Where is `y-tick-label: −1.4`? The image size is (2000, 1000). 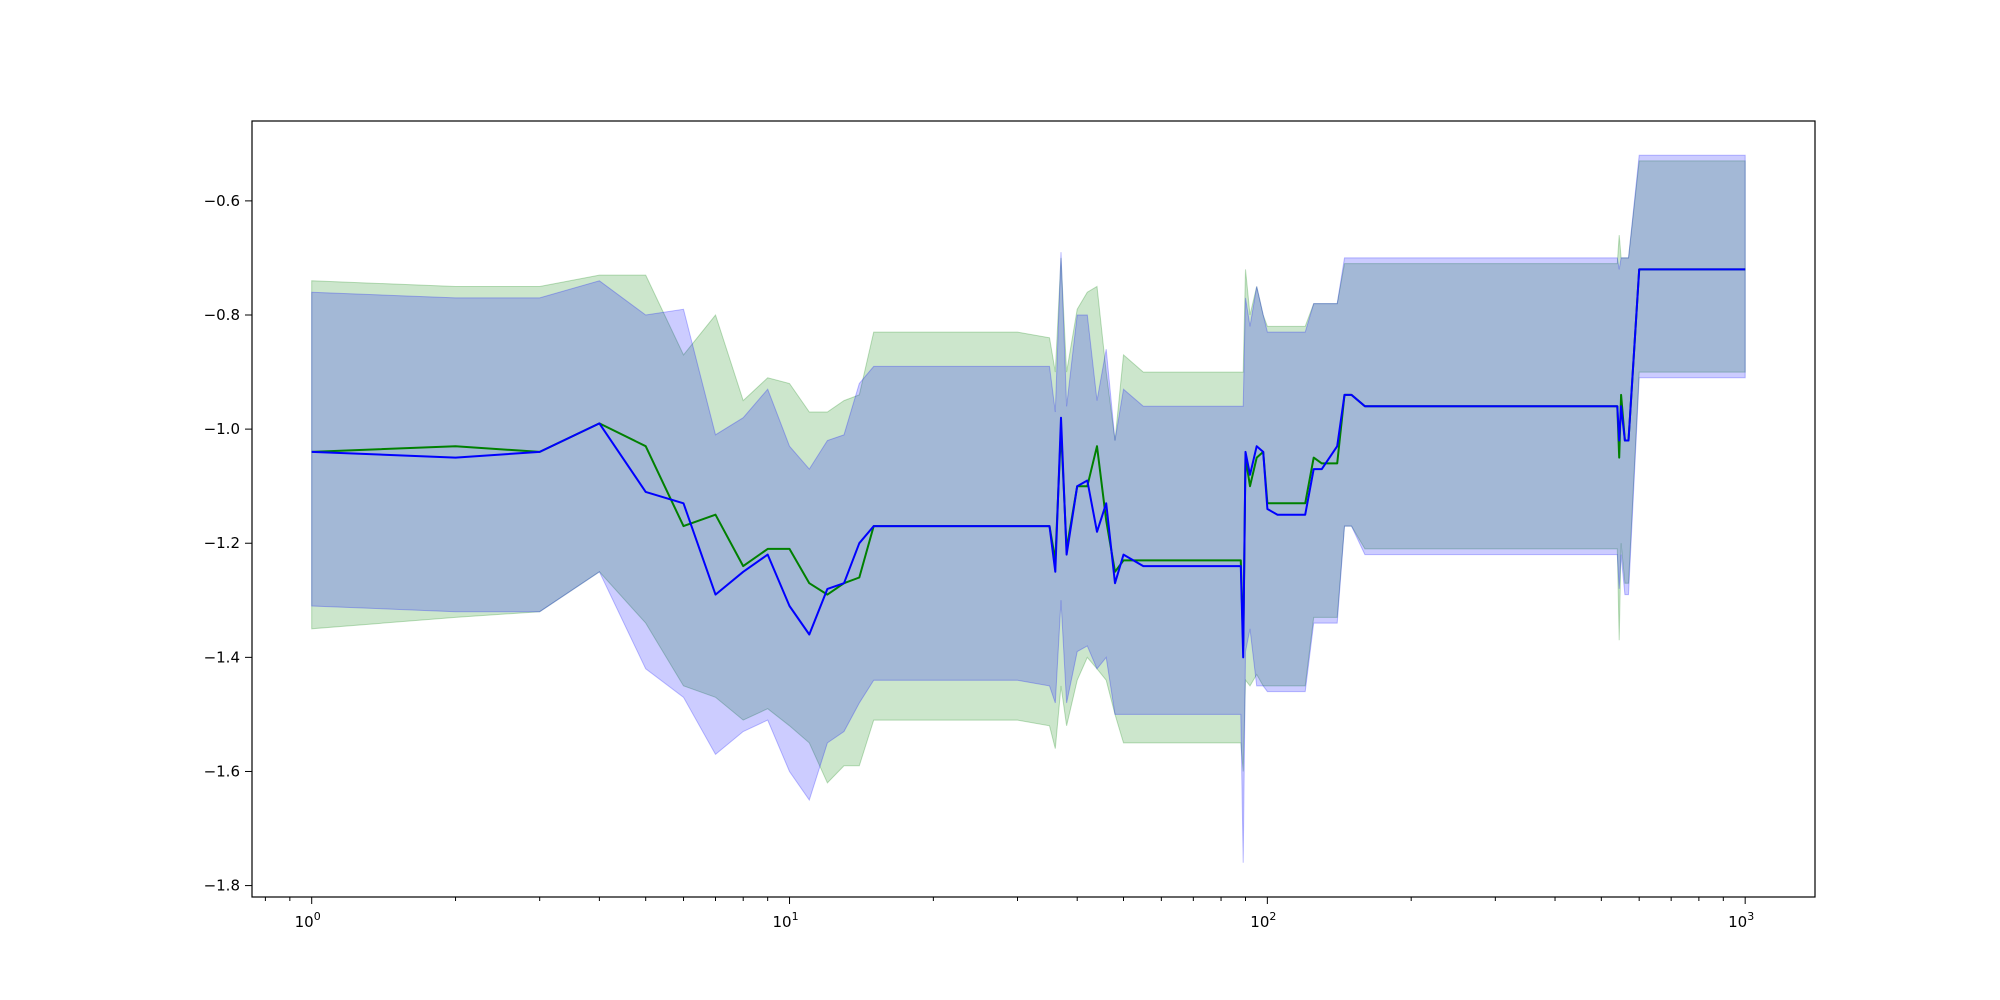 y-tick-label: −1.4 is located at coordinates (222, 657).